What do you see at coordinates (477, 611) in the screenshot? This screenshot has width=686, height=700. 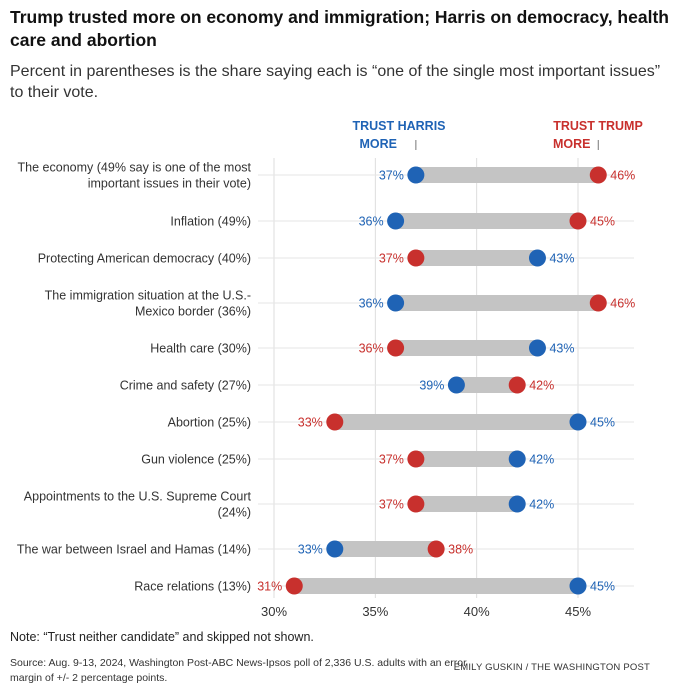 I see `x-tick-label: 40%` at bounding box center [477, 611].